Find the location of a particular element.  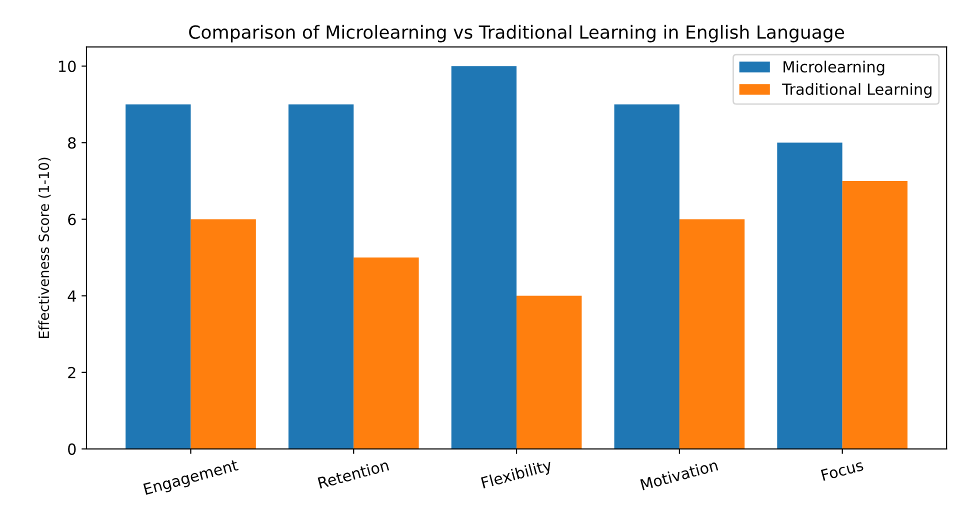

y-tick-label: 2 is located at coordinates (72, 372).